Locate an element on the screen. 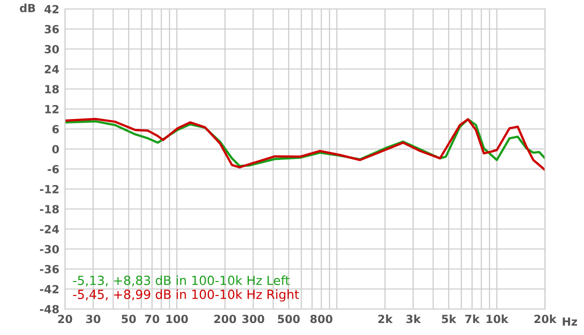 The height and width of the screenshot is (335, 584). x-tick-label: 7k is located at coordinates (472, 318).